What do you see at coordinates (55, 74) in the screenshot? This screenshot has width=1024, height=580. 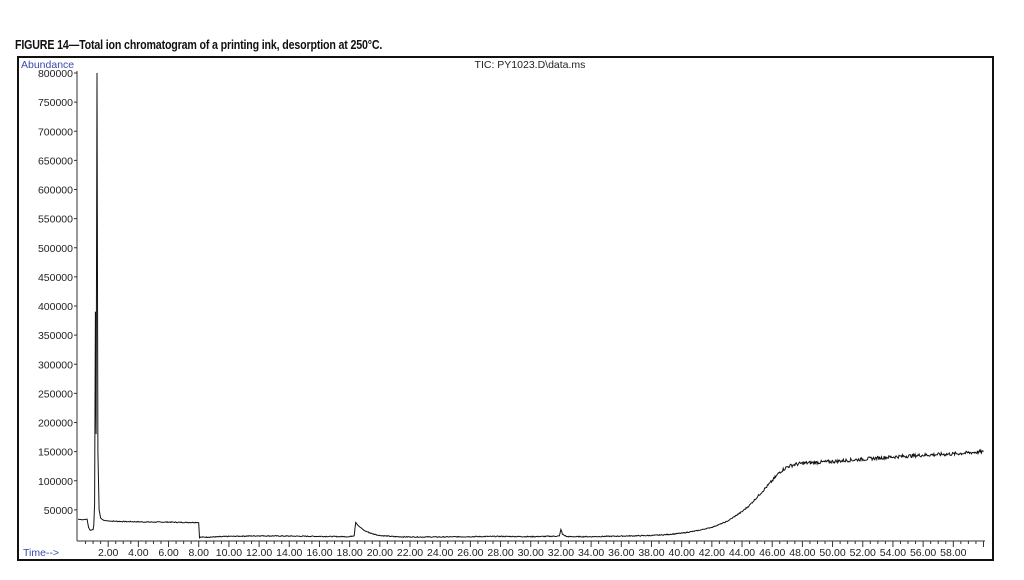 I see `y-tick-label: 800000` at bounding box center [55, 74].